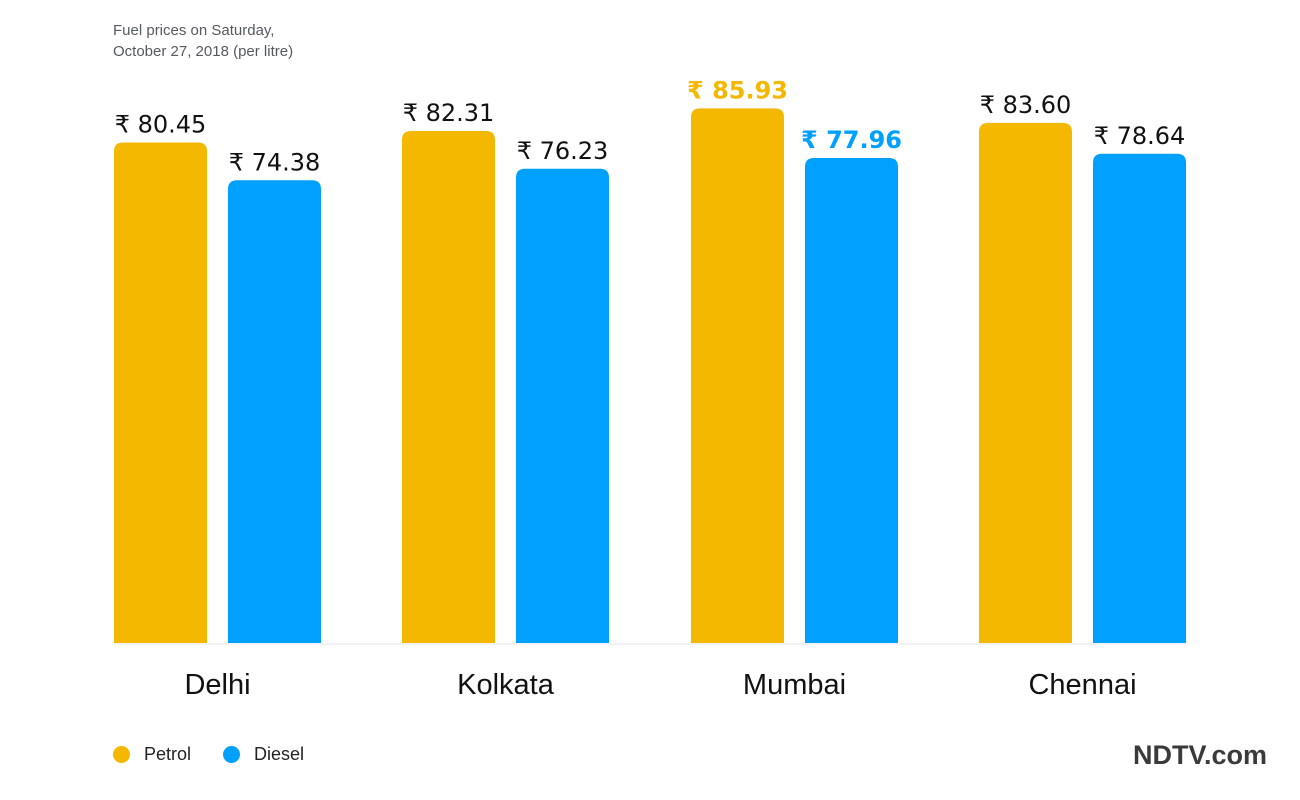 The width and height of the screenshot is (1300, 800). Describe the element at coordinates (274, 411) in the screenshot. I see `bar-diesel-delhi` at that location.